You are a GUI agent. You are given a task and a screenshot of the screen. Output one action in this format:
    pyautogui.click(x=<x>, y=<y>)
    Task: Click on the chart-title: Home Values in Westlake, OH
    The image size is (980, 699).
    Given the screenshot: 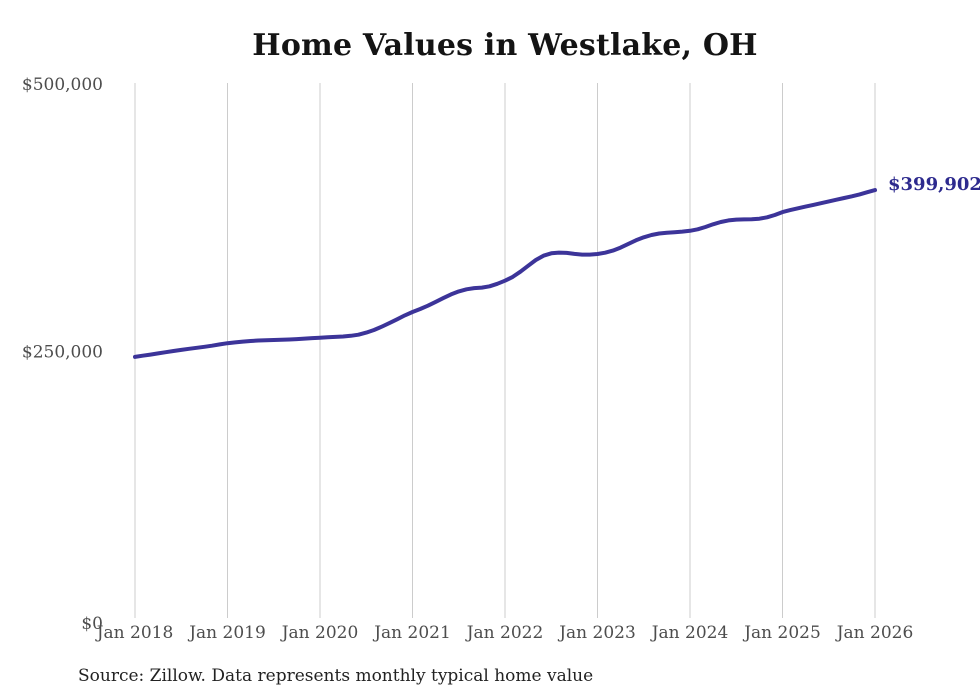 What is the action you would take?
    pyautogui.click(x=505, y=45)
    